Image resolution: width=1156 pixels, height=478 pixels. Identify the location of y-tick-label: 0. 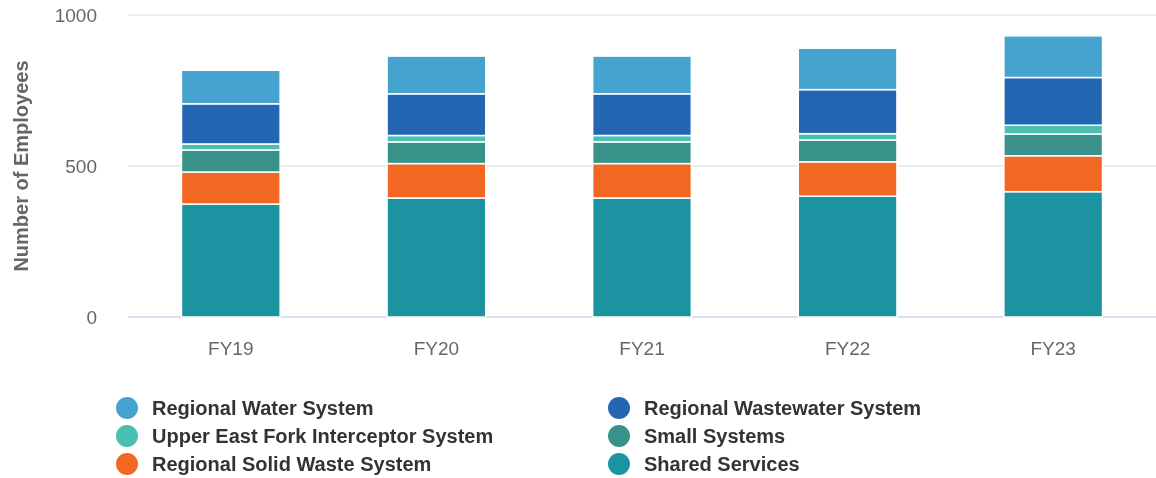
(91, 317).